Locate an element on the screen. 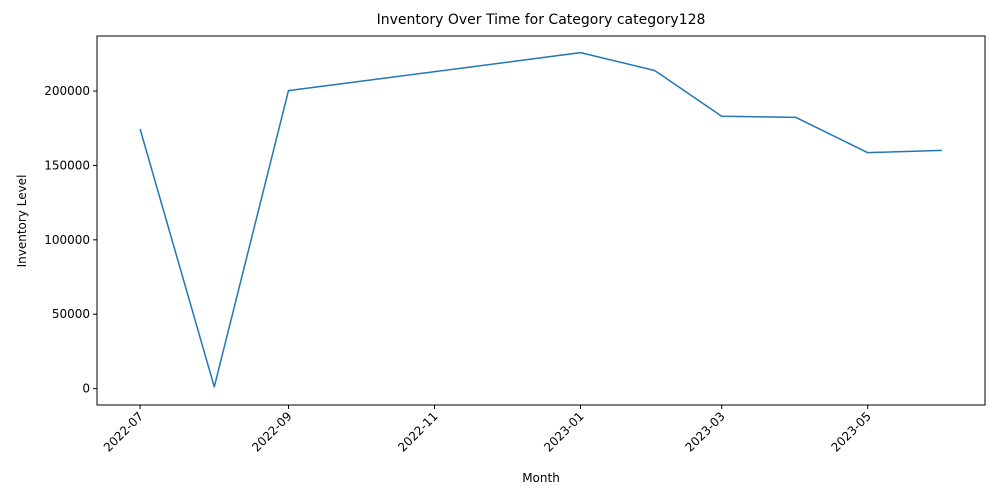 The width and height of the screenshot is (1000, 500). y-axis: 0 50000 100000 150000 200000 is located at coordinates (70, 240).